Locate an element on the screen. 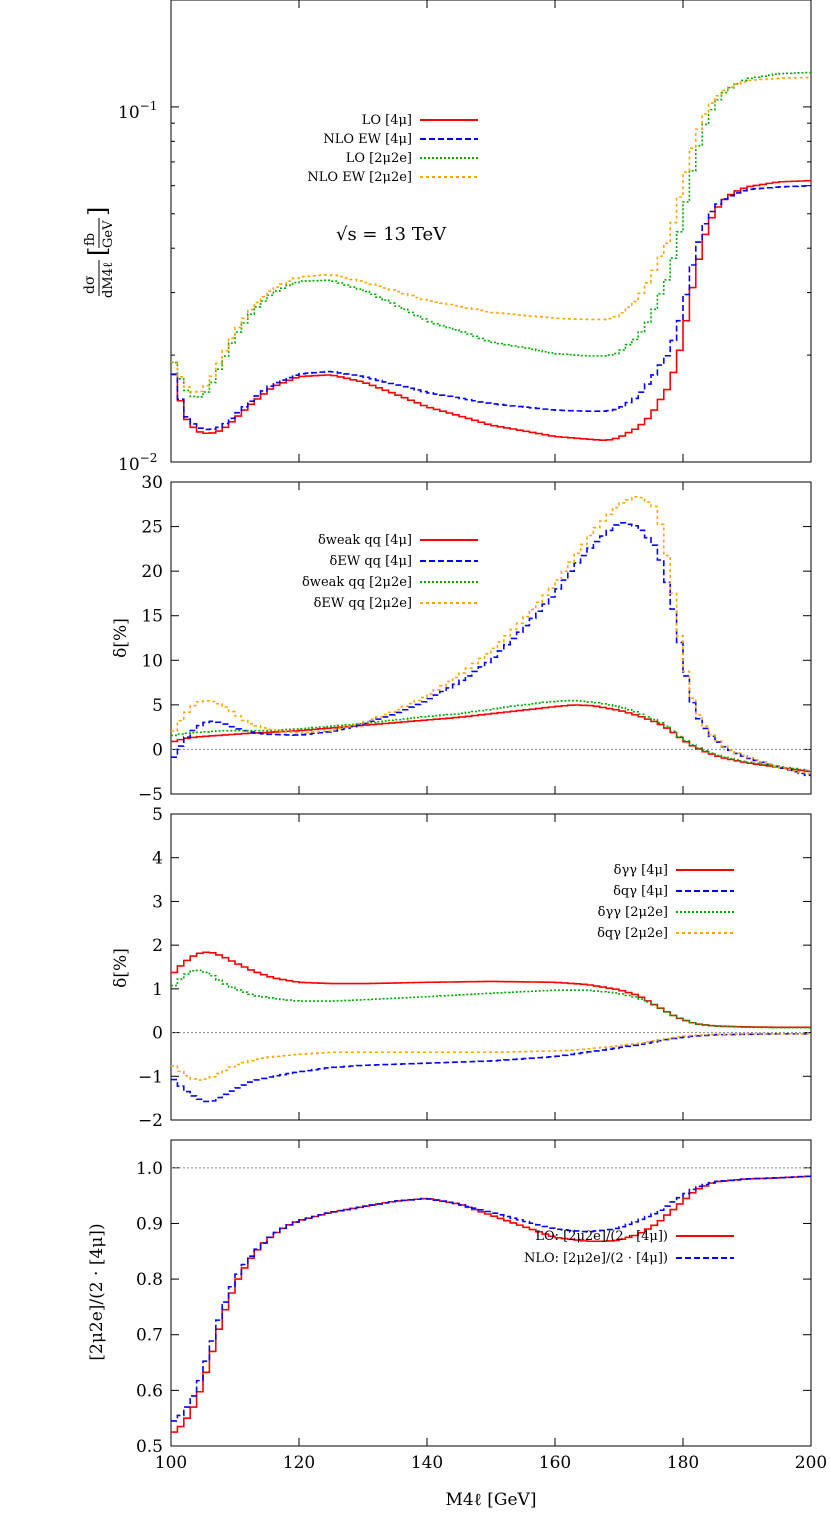 The width and height of the screenshot is (830, 1517). legend-label: δweak qq [4μ] is located at coordinates (365, 540).